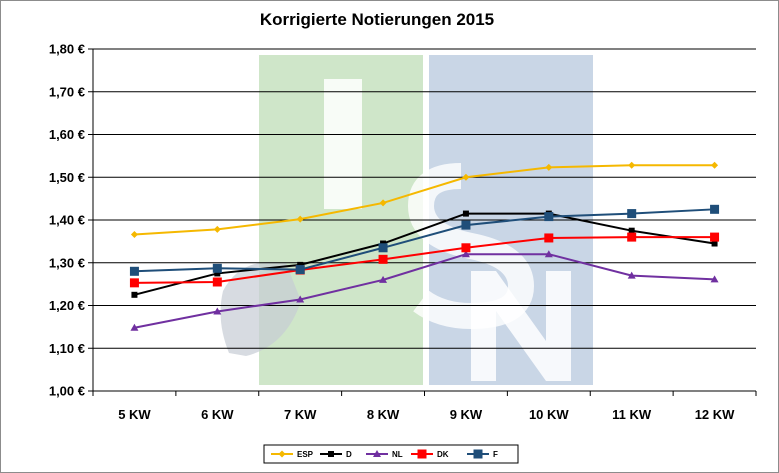  Describe the element at coordinates (443, 454) in the screenshot. I see `legend-label-dk: DK` at that location.